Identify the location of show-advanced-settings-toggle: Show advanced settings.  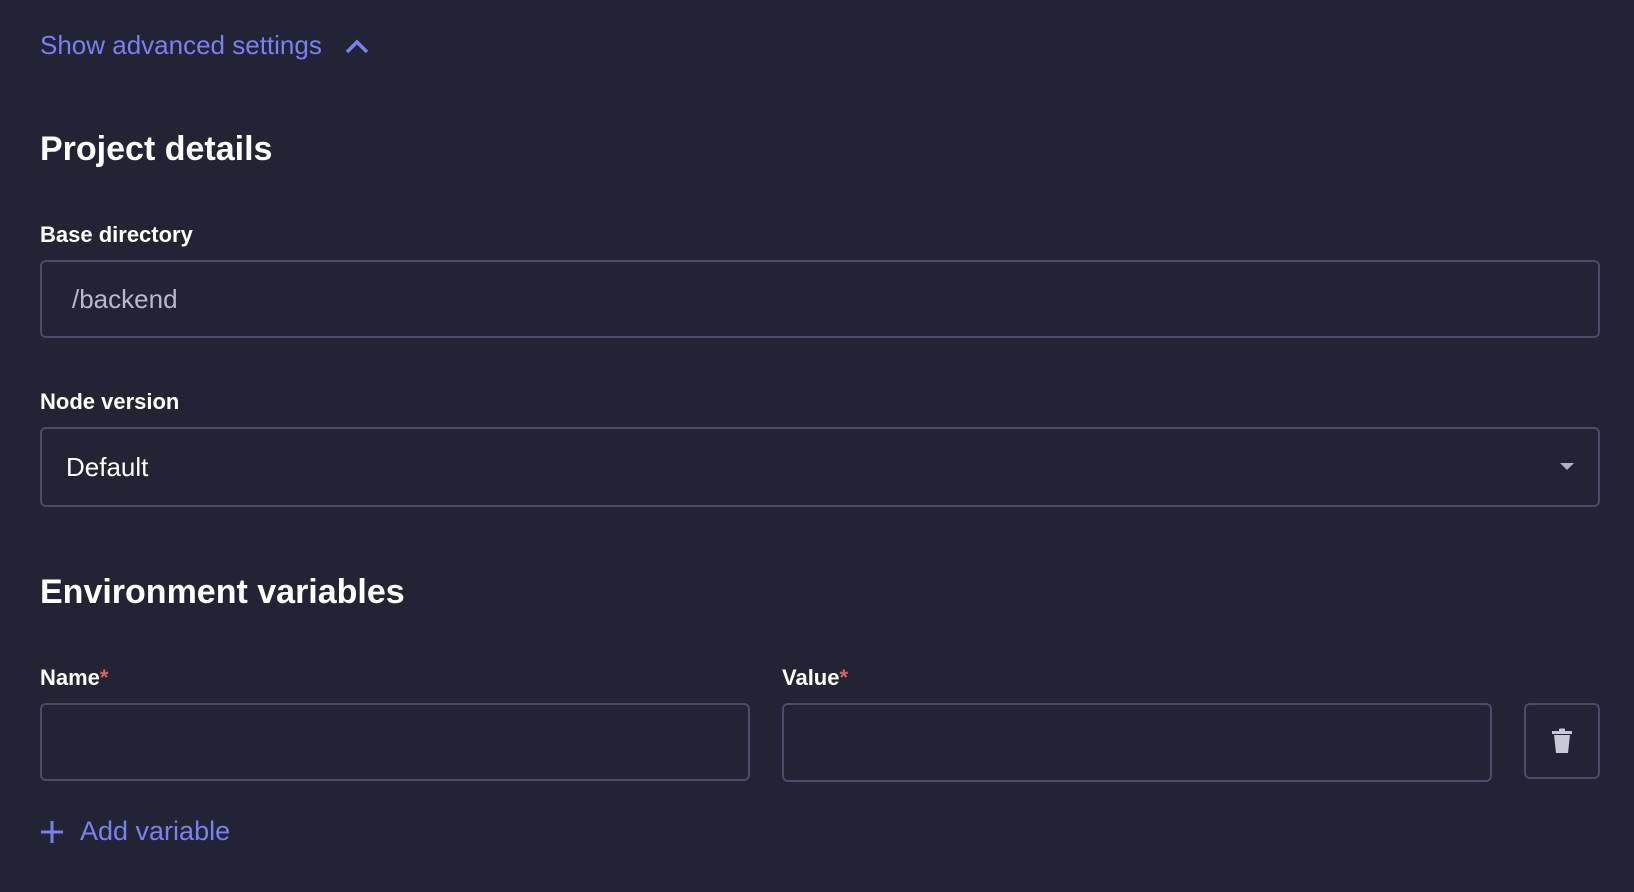
(205, 45).